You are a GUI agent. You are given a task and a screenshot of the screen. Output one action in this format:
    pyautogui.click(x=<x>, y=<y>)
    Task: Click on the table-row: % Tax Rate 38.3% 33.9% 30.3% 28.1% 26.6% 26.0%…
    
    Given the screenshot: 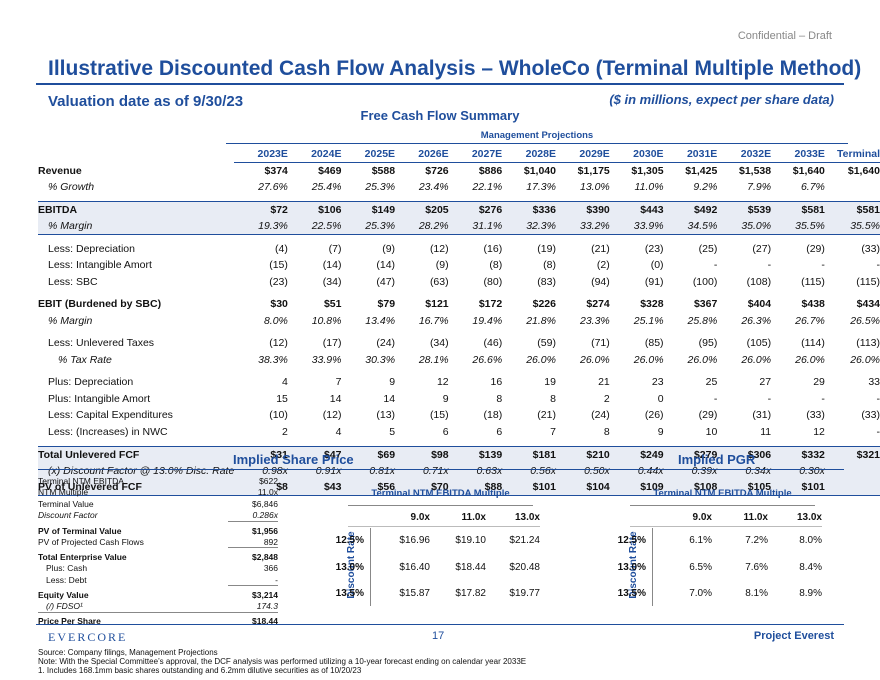 What is the action you would take?
    pyautogui.click(x=459, y=360)
    